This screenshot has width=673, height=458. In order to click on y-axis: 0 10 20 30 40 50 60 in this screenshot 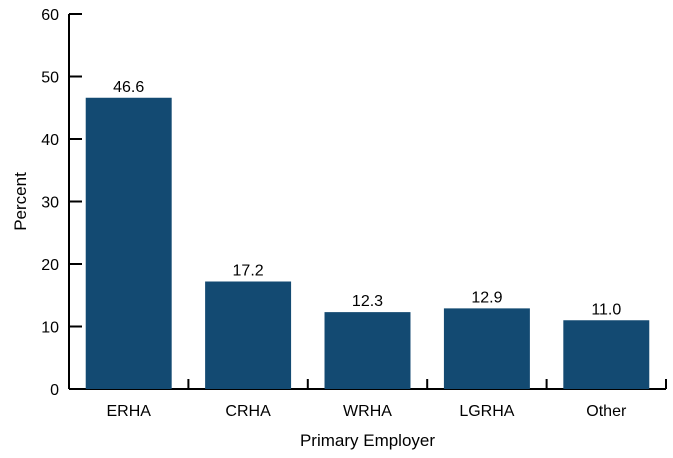, I will do `click(61, 203)`.